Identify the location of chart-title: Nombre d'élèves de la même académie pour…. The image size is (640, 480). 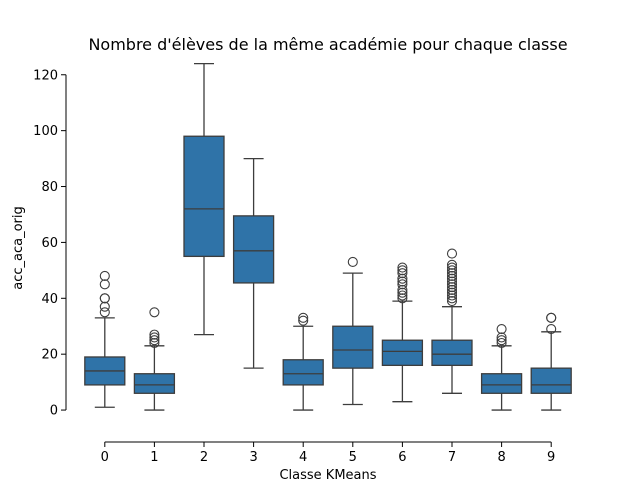
(327, 44).